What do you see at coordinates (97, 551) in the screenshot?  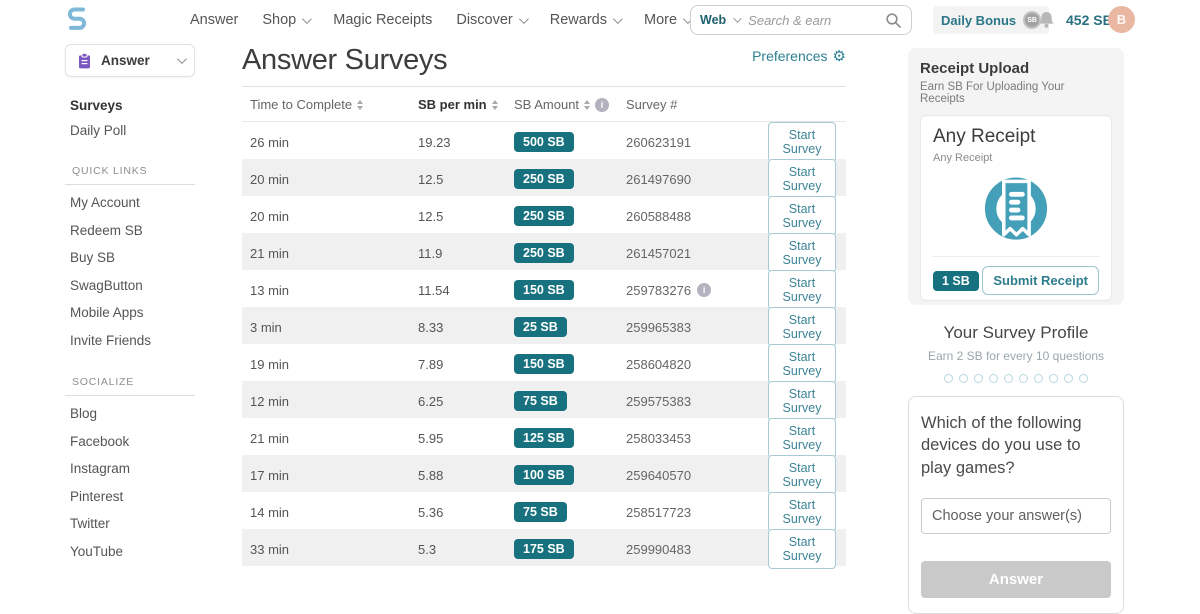 I see `sidebar-item: YouTube` at bounding box center [97, 551].